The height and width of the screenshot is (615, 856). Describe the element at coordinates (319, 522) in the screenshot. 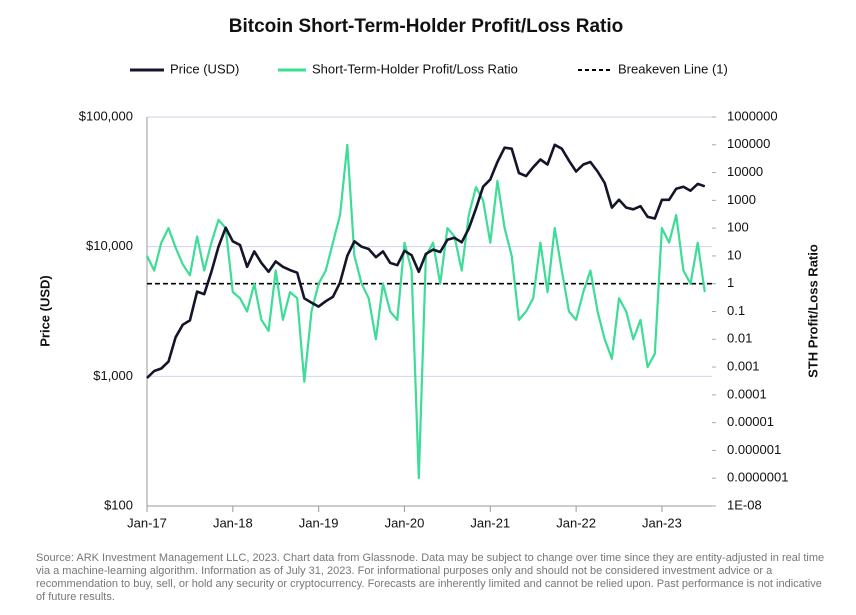

I see `x-tick-label: Jan-19` at that location.